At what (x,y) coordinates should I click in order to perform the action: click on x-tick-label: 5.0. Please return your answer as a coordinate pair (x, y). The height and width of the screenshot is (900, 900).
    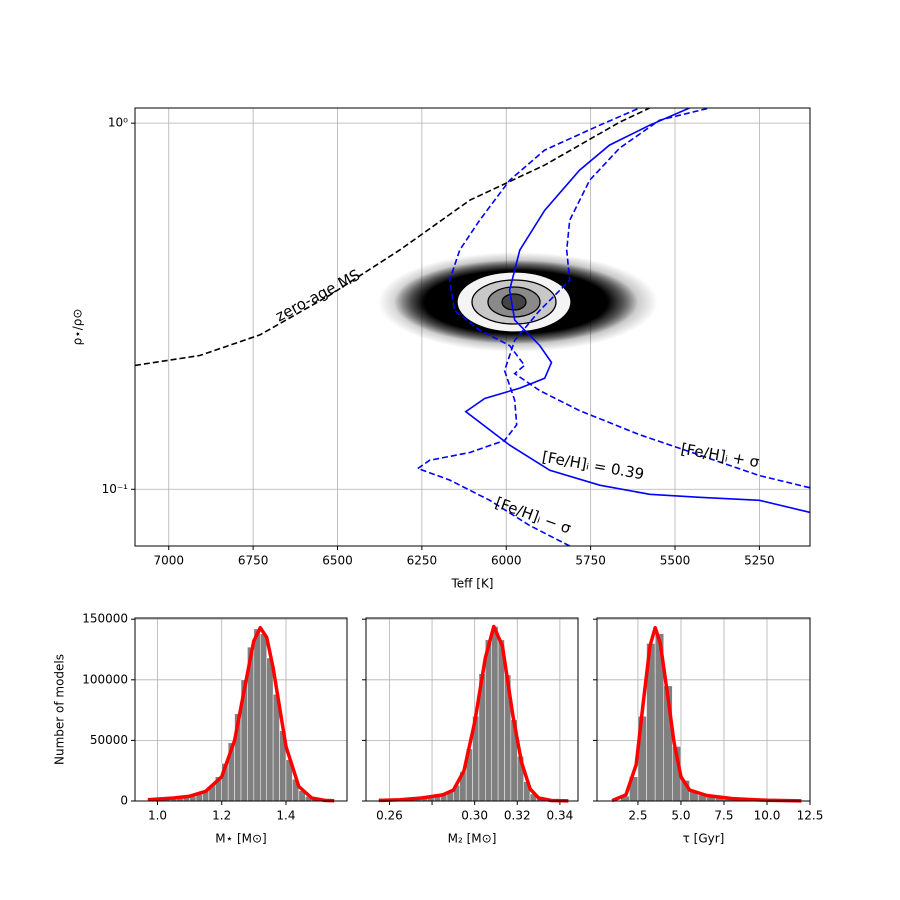
    Looking at the image, I should click on (680, 816).